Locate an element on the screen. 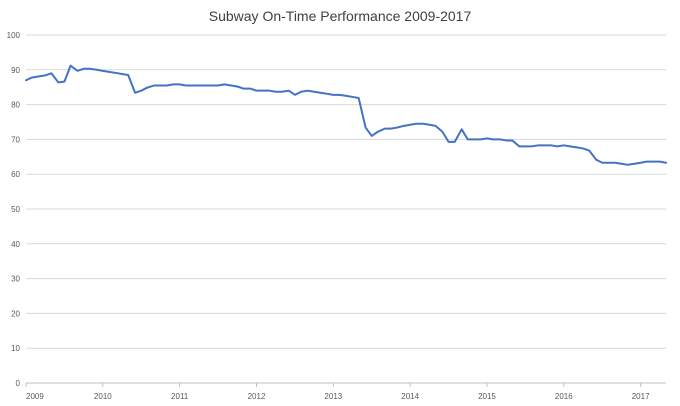  x-tick-label: 2010 is located at coordinates (103, 396).